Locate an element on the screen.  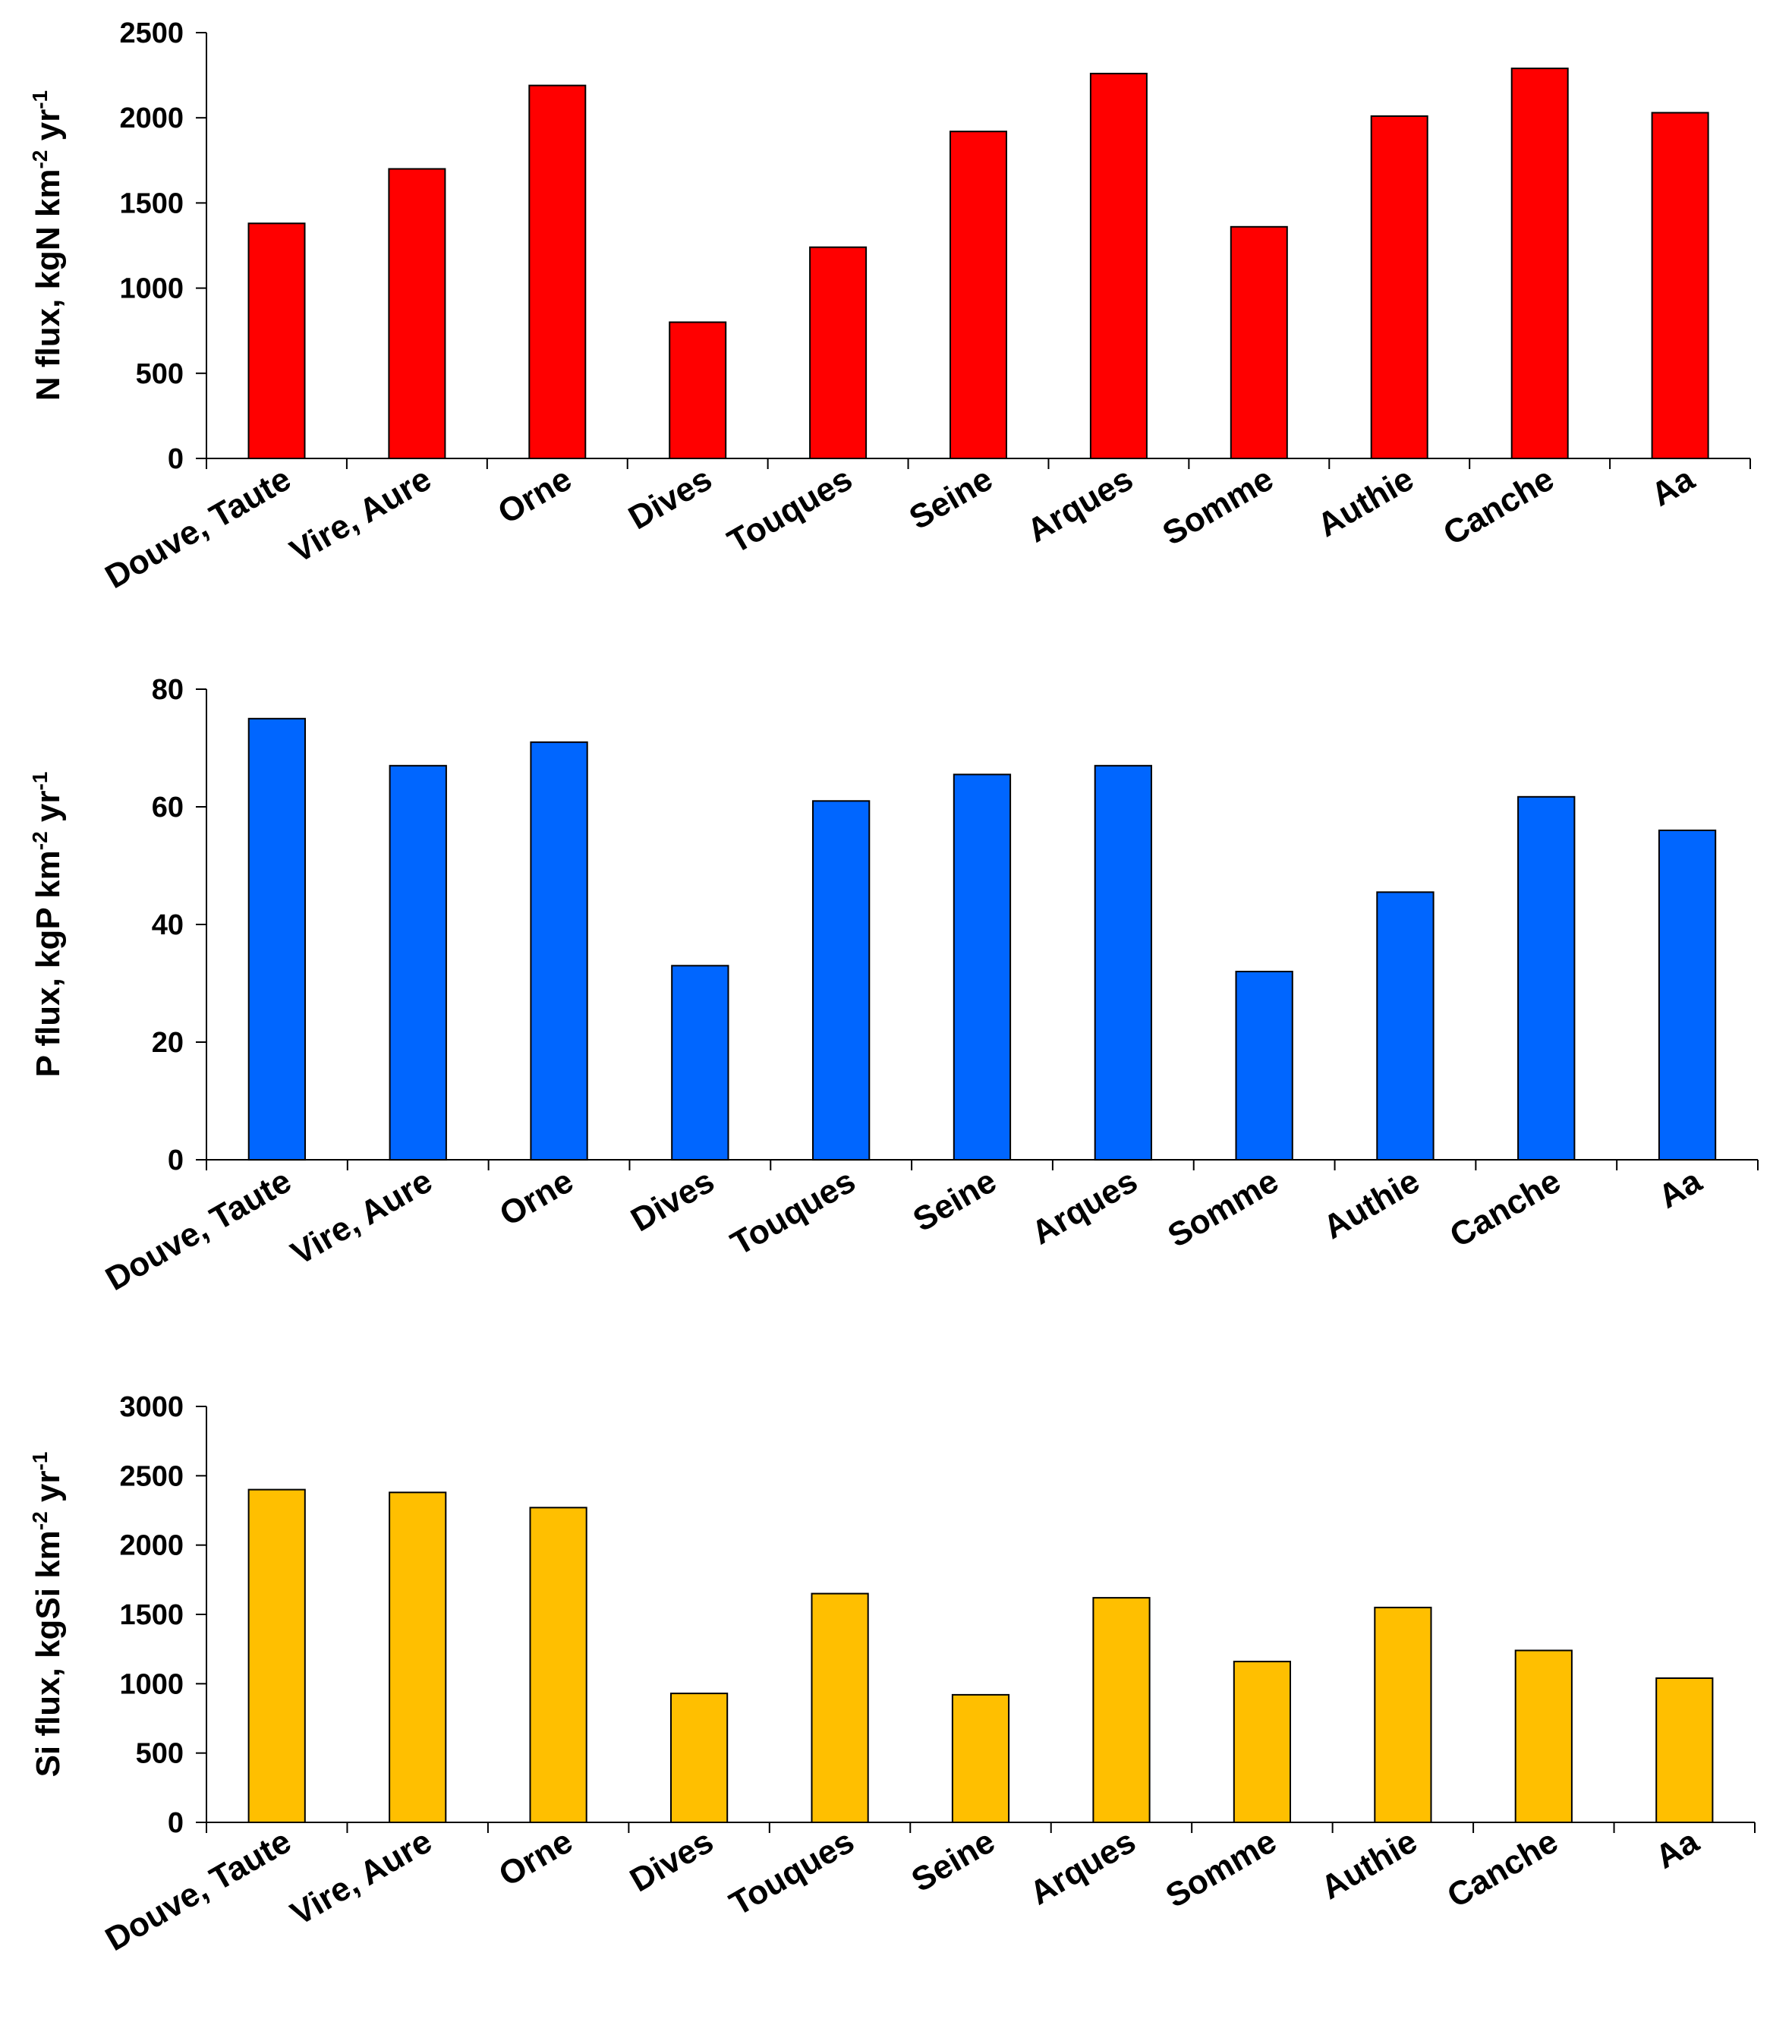
si-flux-y-axis-title-part: Si flux, kgSi km is located at coordinates (48, 1654).